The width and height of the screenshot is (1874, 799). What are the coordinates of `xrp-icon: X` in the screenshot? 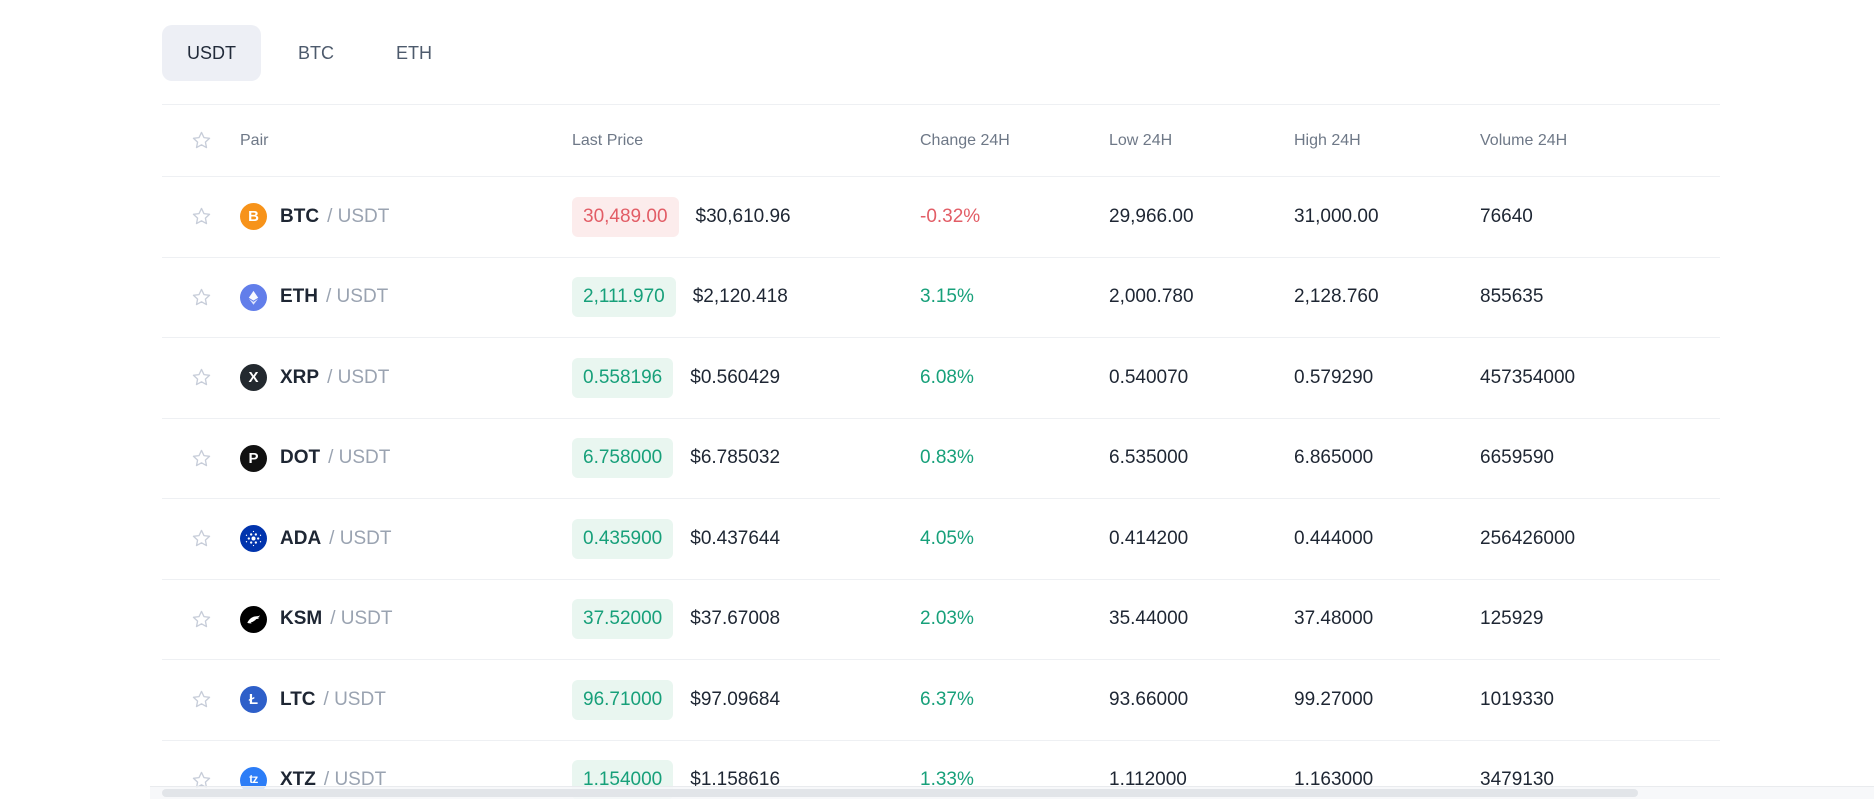 It's located at (253, 378).